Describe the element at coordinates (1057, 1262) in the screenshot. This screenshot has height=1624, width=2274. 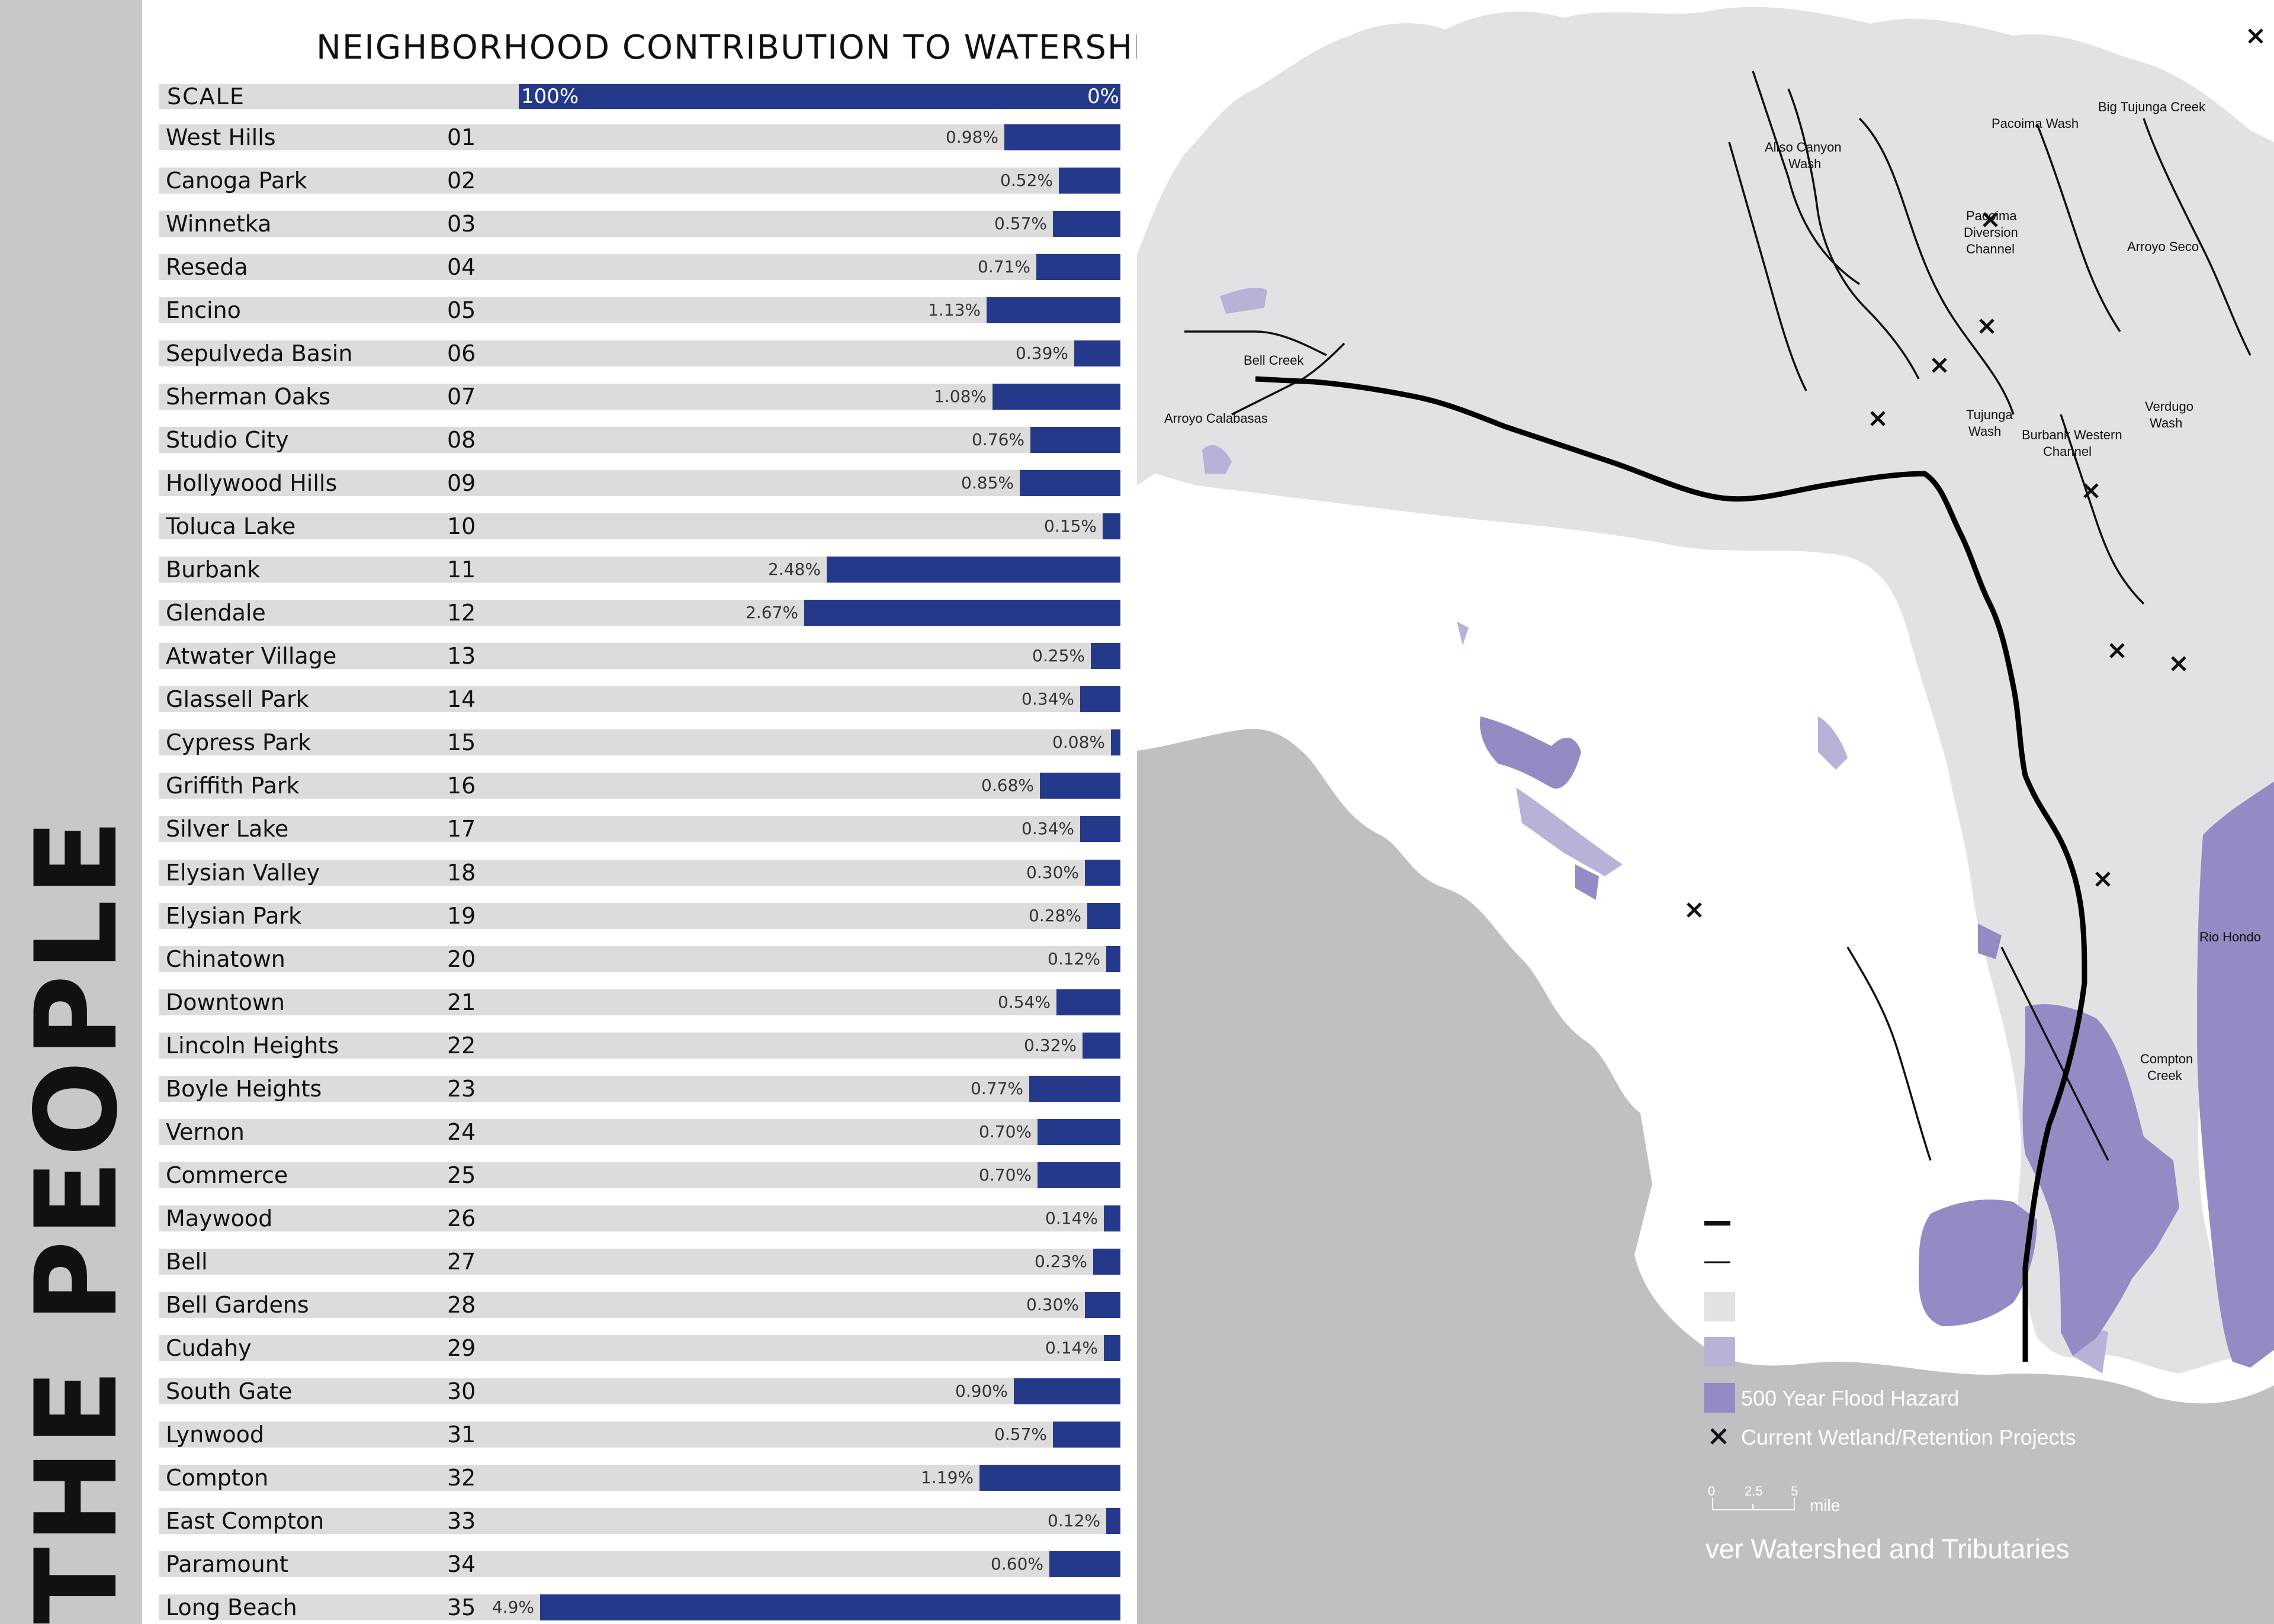
I see `bar-value-label: 0.23%` at that location.